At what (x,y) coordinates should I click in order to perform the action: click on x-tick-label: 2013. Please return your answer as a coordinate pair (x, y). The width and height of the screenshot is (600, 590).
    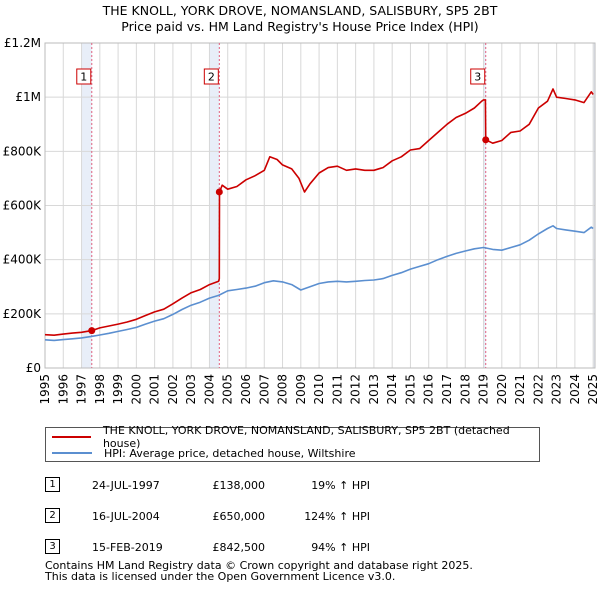
    Looking at the image, I should click on (374, 389).